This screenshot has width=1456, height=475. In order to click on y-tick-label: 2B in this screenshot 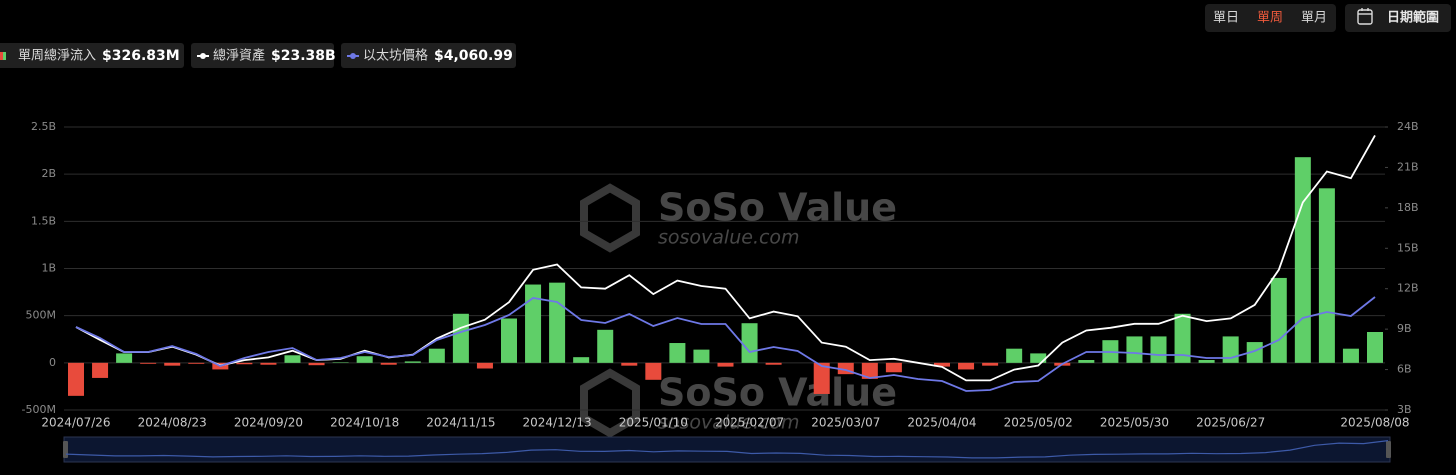, I will do `click(48, 173)`.